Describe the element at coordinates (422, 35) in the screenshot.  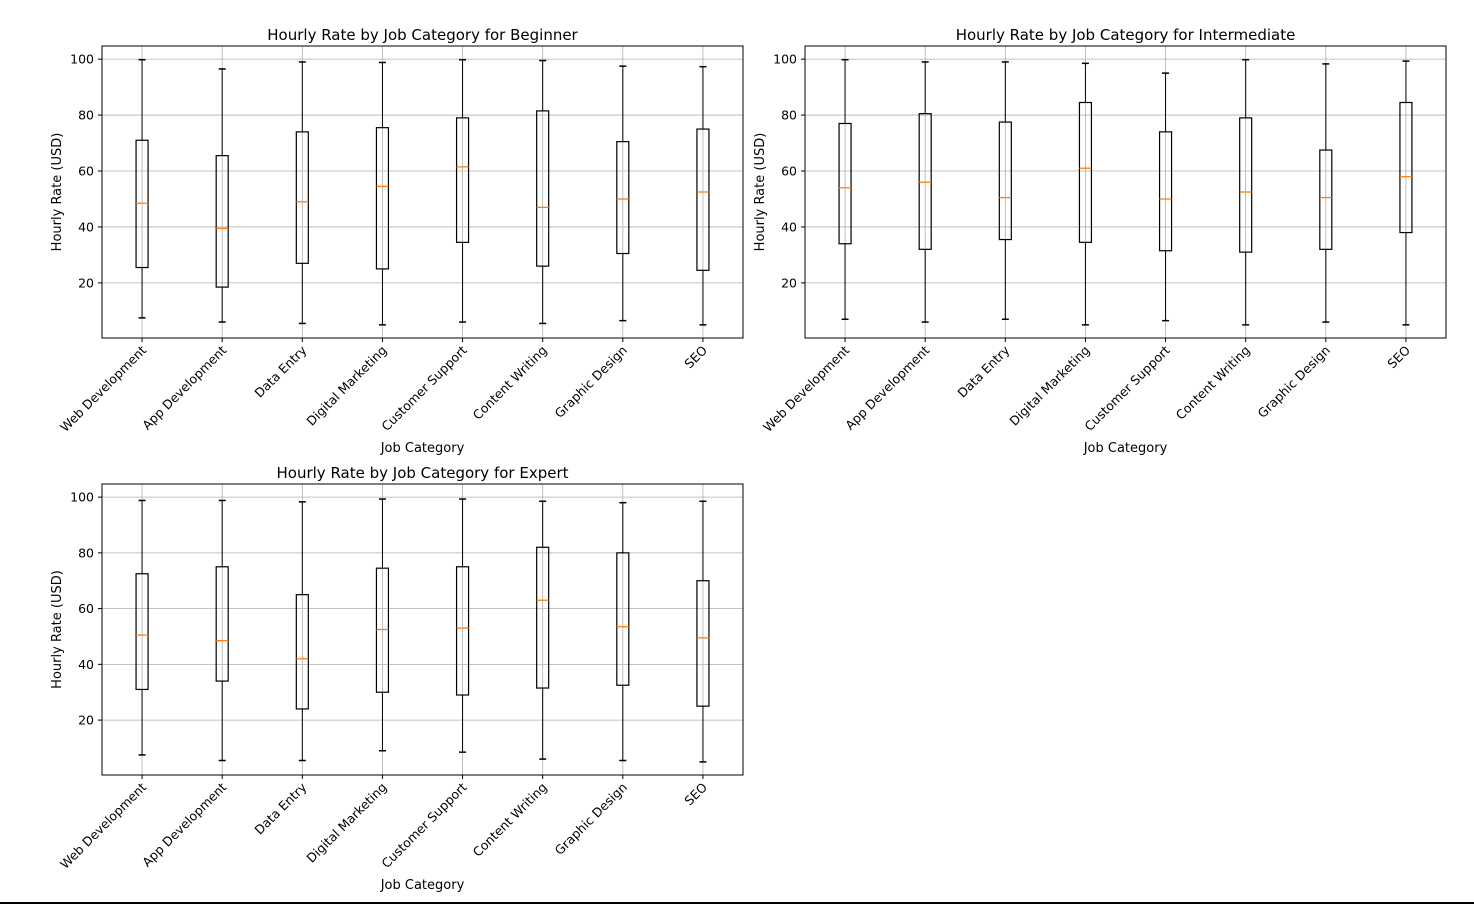
I see `chart-title: Hourly Rate by Job Category for Beginner` at that location.